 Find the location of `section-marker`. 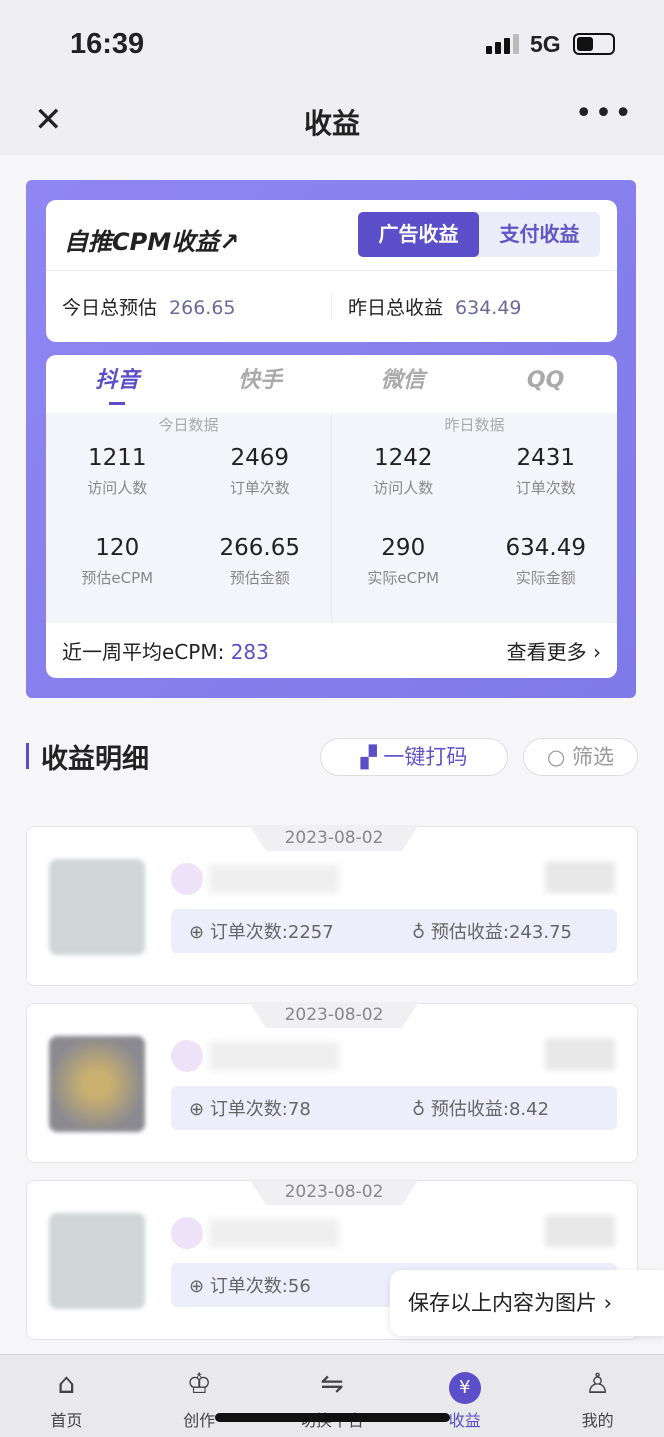

section-marker is located at coordinates (27, 756).